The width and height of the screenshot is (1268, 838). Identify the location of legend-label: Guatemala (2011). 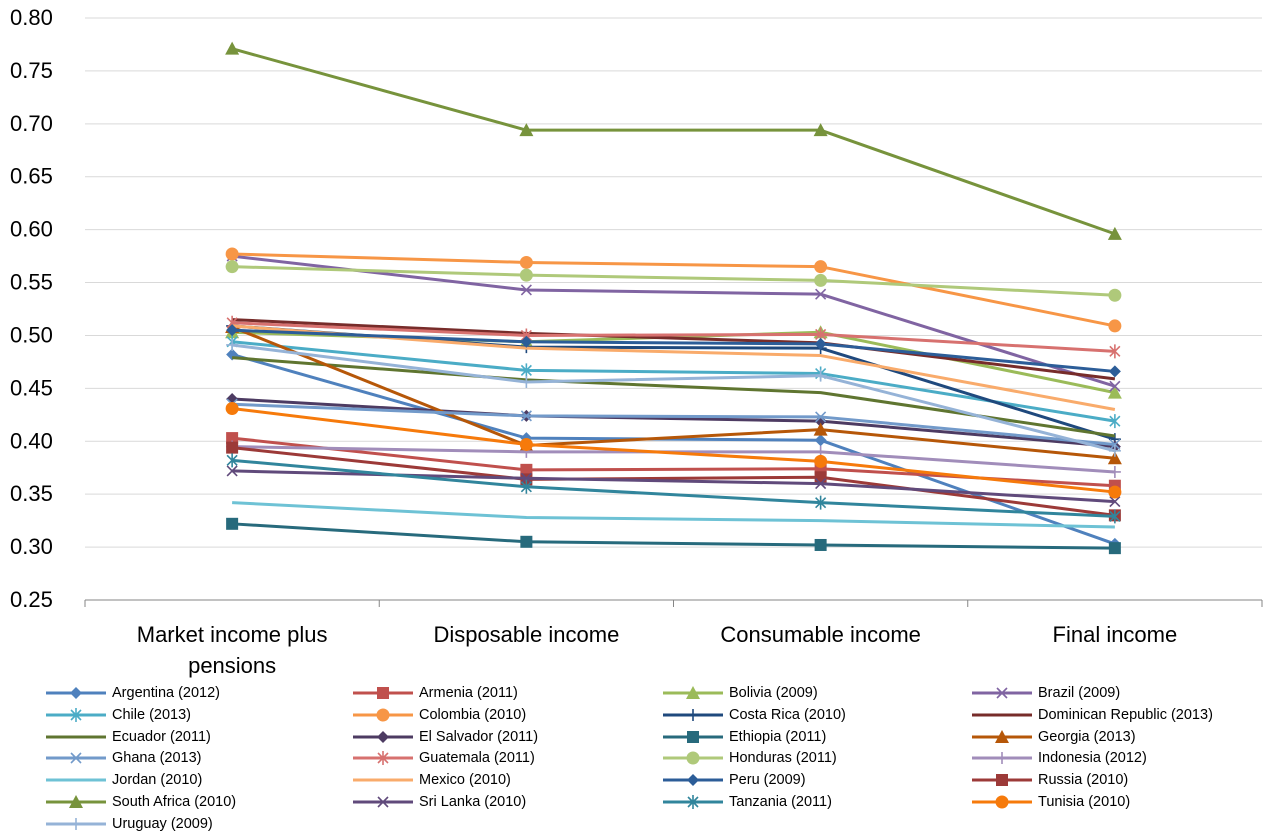
(477, 758).